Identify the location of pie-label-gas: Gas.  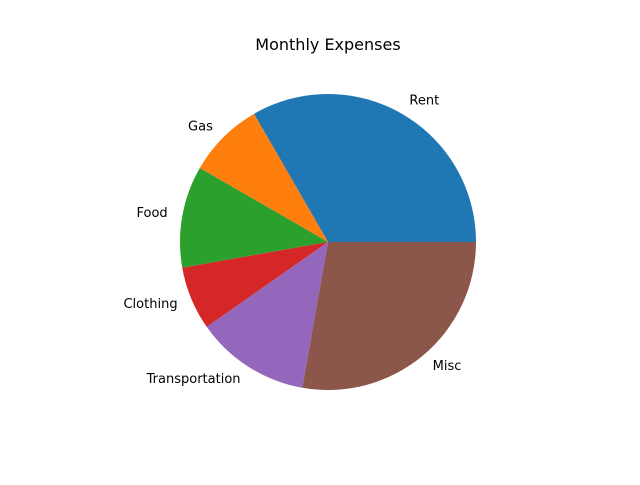
(200, 126).